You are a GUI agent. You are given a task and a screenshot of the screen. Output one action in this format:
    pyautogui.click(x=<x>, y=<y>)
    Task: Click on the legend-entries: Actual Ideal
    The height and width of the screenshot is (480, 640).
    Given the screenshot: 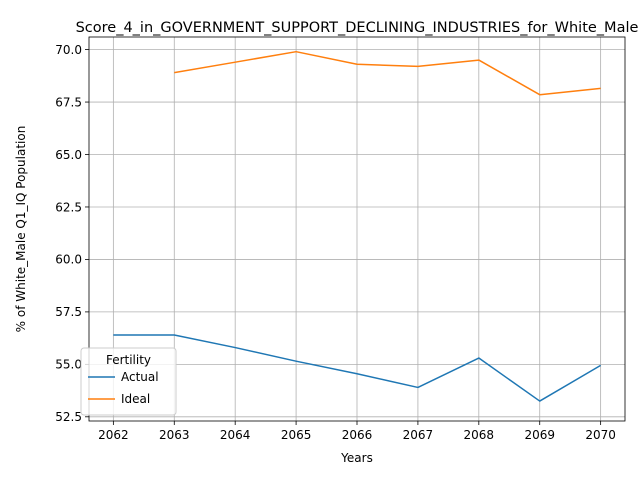 What is the action you would take?
    pyautogui.click(x=123, y=388)
    